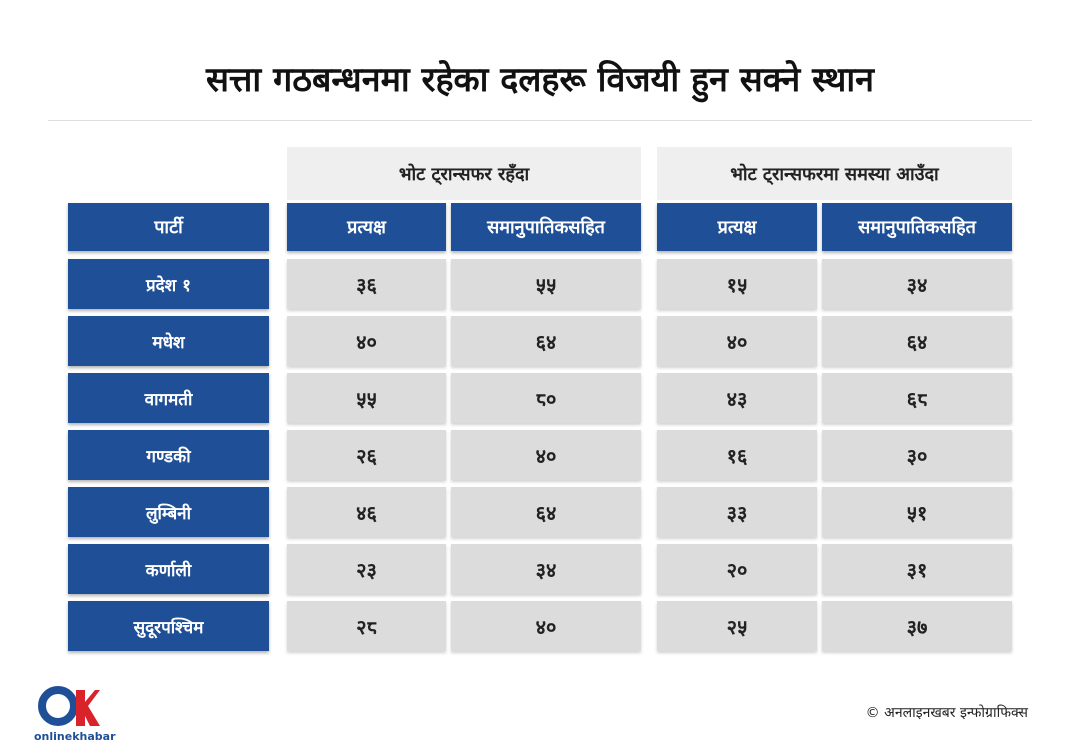 The width and height of the screenshot is (1080, 756). What do you see at coordinates (168, 341) in the screenshot?
I see `row-header: मधेश` at bounding box center [168, 341].